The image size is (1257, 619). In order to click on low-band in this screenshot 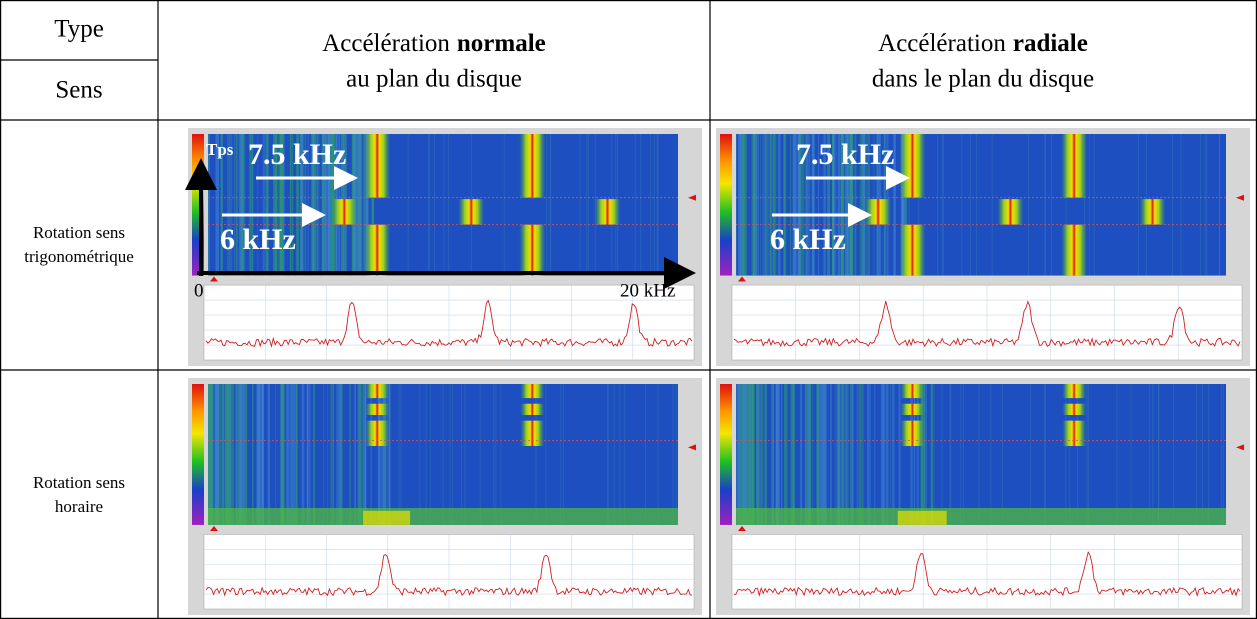, I will do `click(922, 517)`.